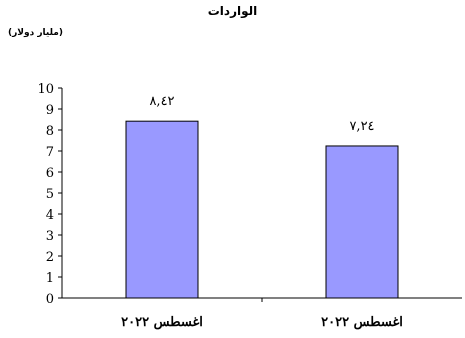  I want to click on data-label: ٨,٤٢, so click(161, 101).